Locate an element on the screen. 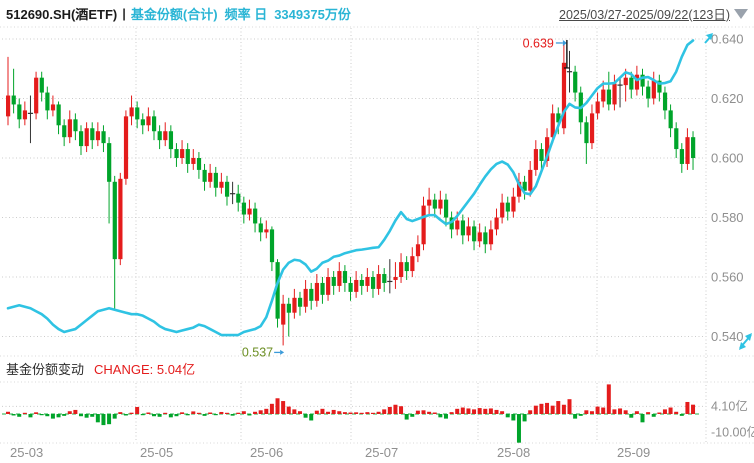  price-axis-labels: 0.640 0.620 0.600 0.580 0.560 0.540 is located at coordinates (727, 188).